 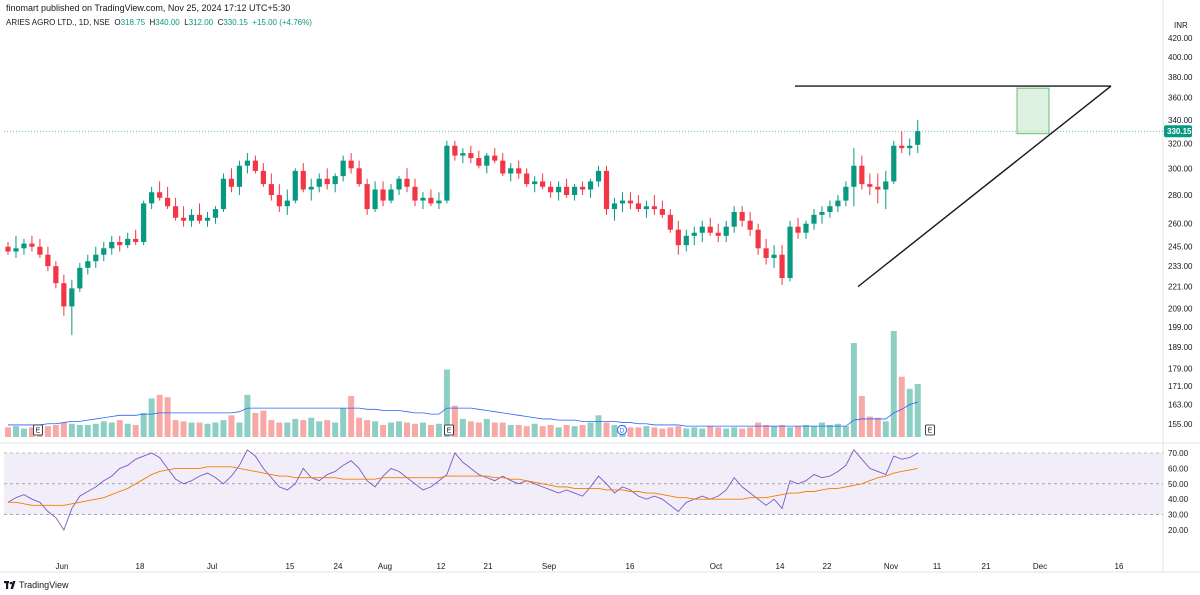 What do you see at coordinates (1180, 386) in the screenshot?
I see `y-tick-label: 171.00` at bounding box center [1180, 386].